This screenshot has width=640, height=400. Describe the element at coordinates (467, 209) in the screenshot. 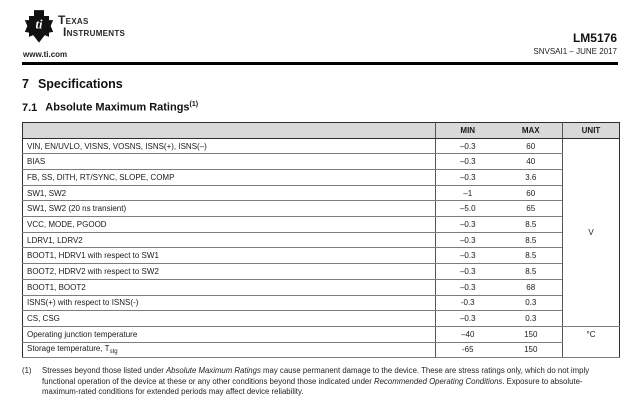

I see `min-cell: –5.0` at that location.